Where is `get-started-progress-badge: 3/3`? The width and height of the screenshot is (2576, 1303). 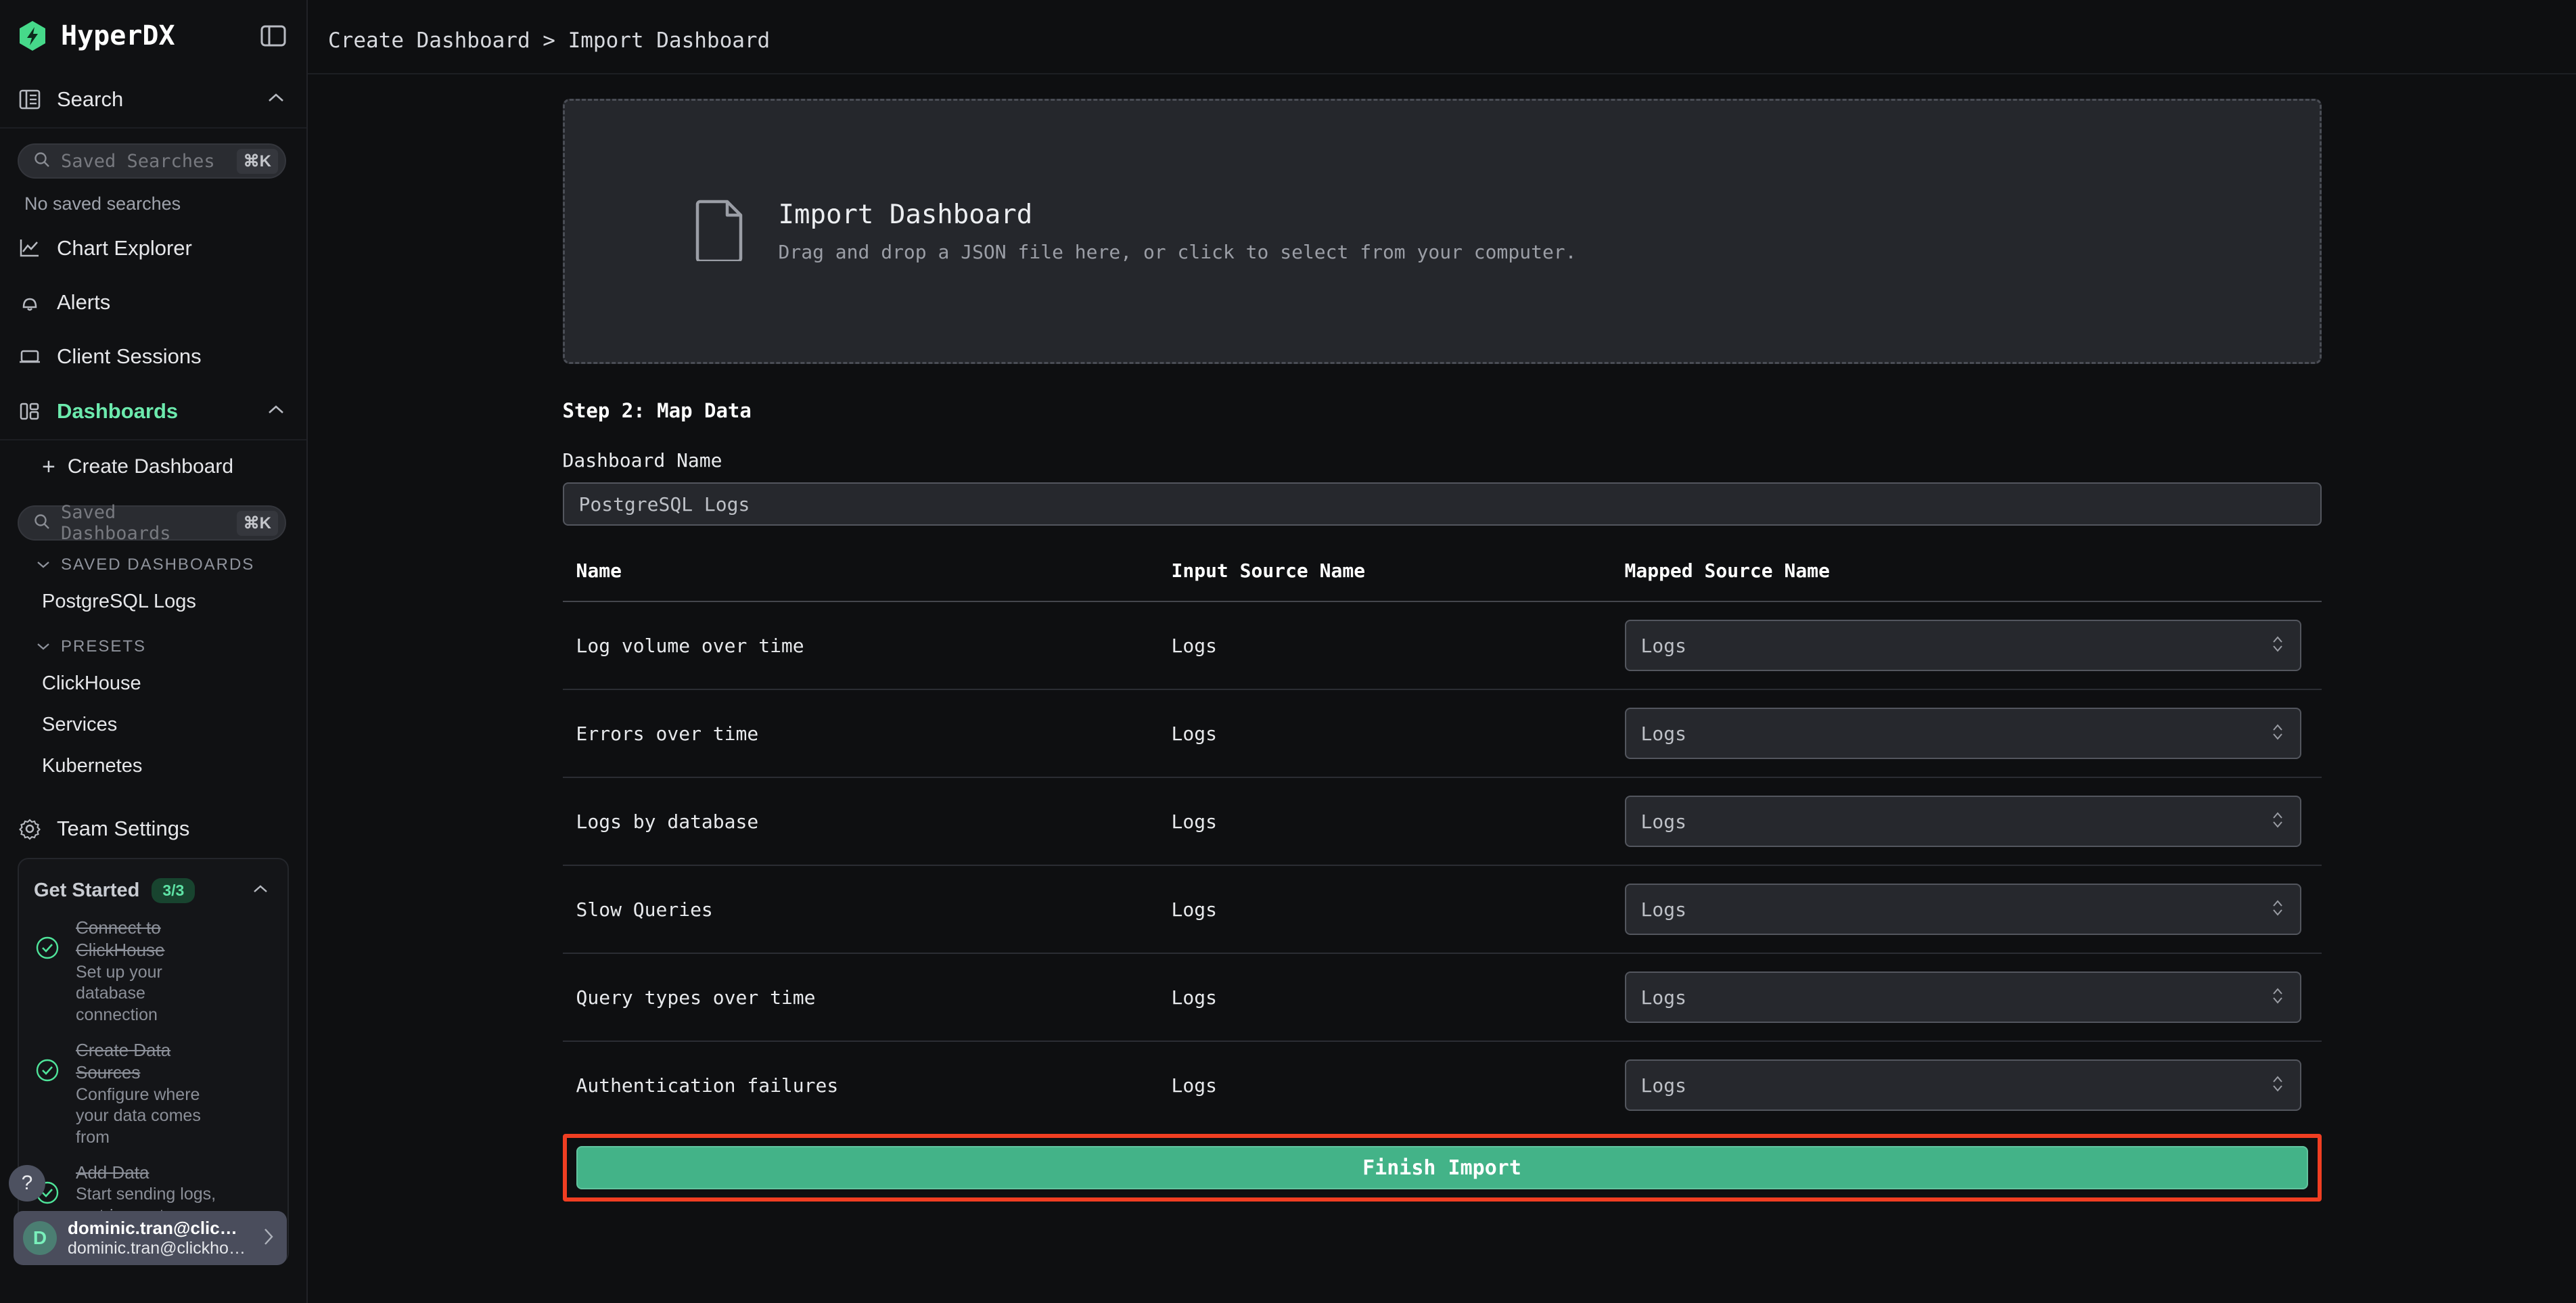
get-started-progress-badge: 3/3 is located at coordinates (174, 890).